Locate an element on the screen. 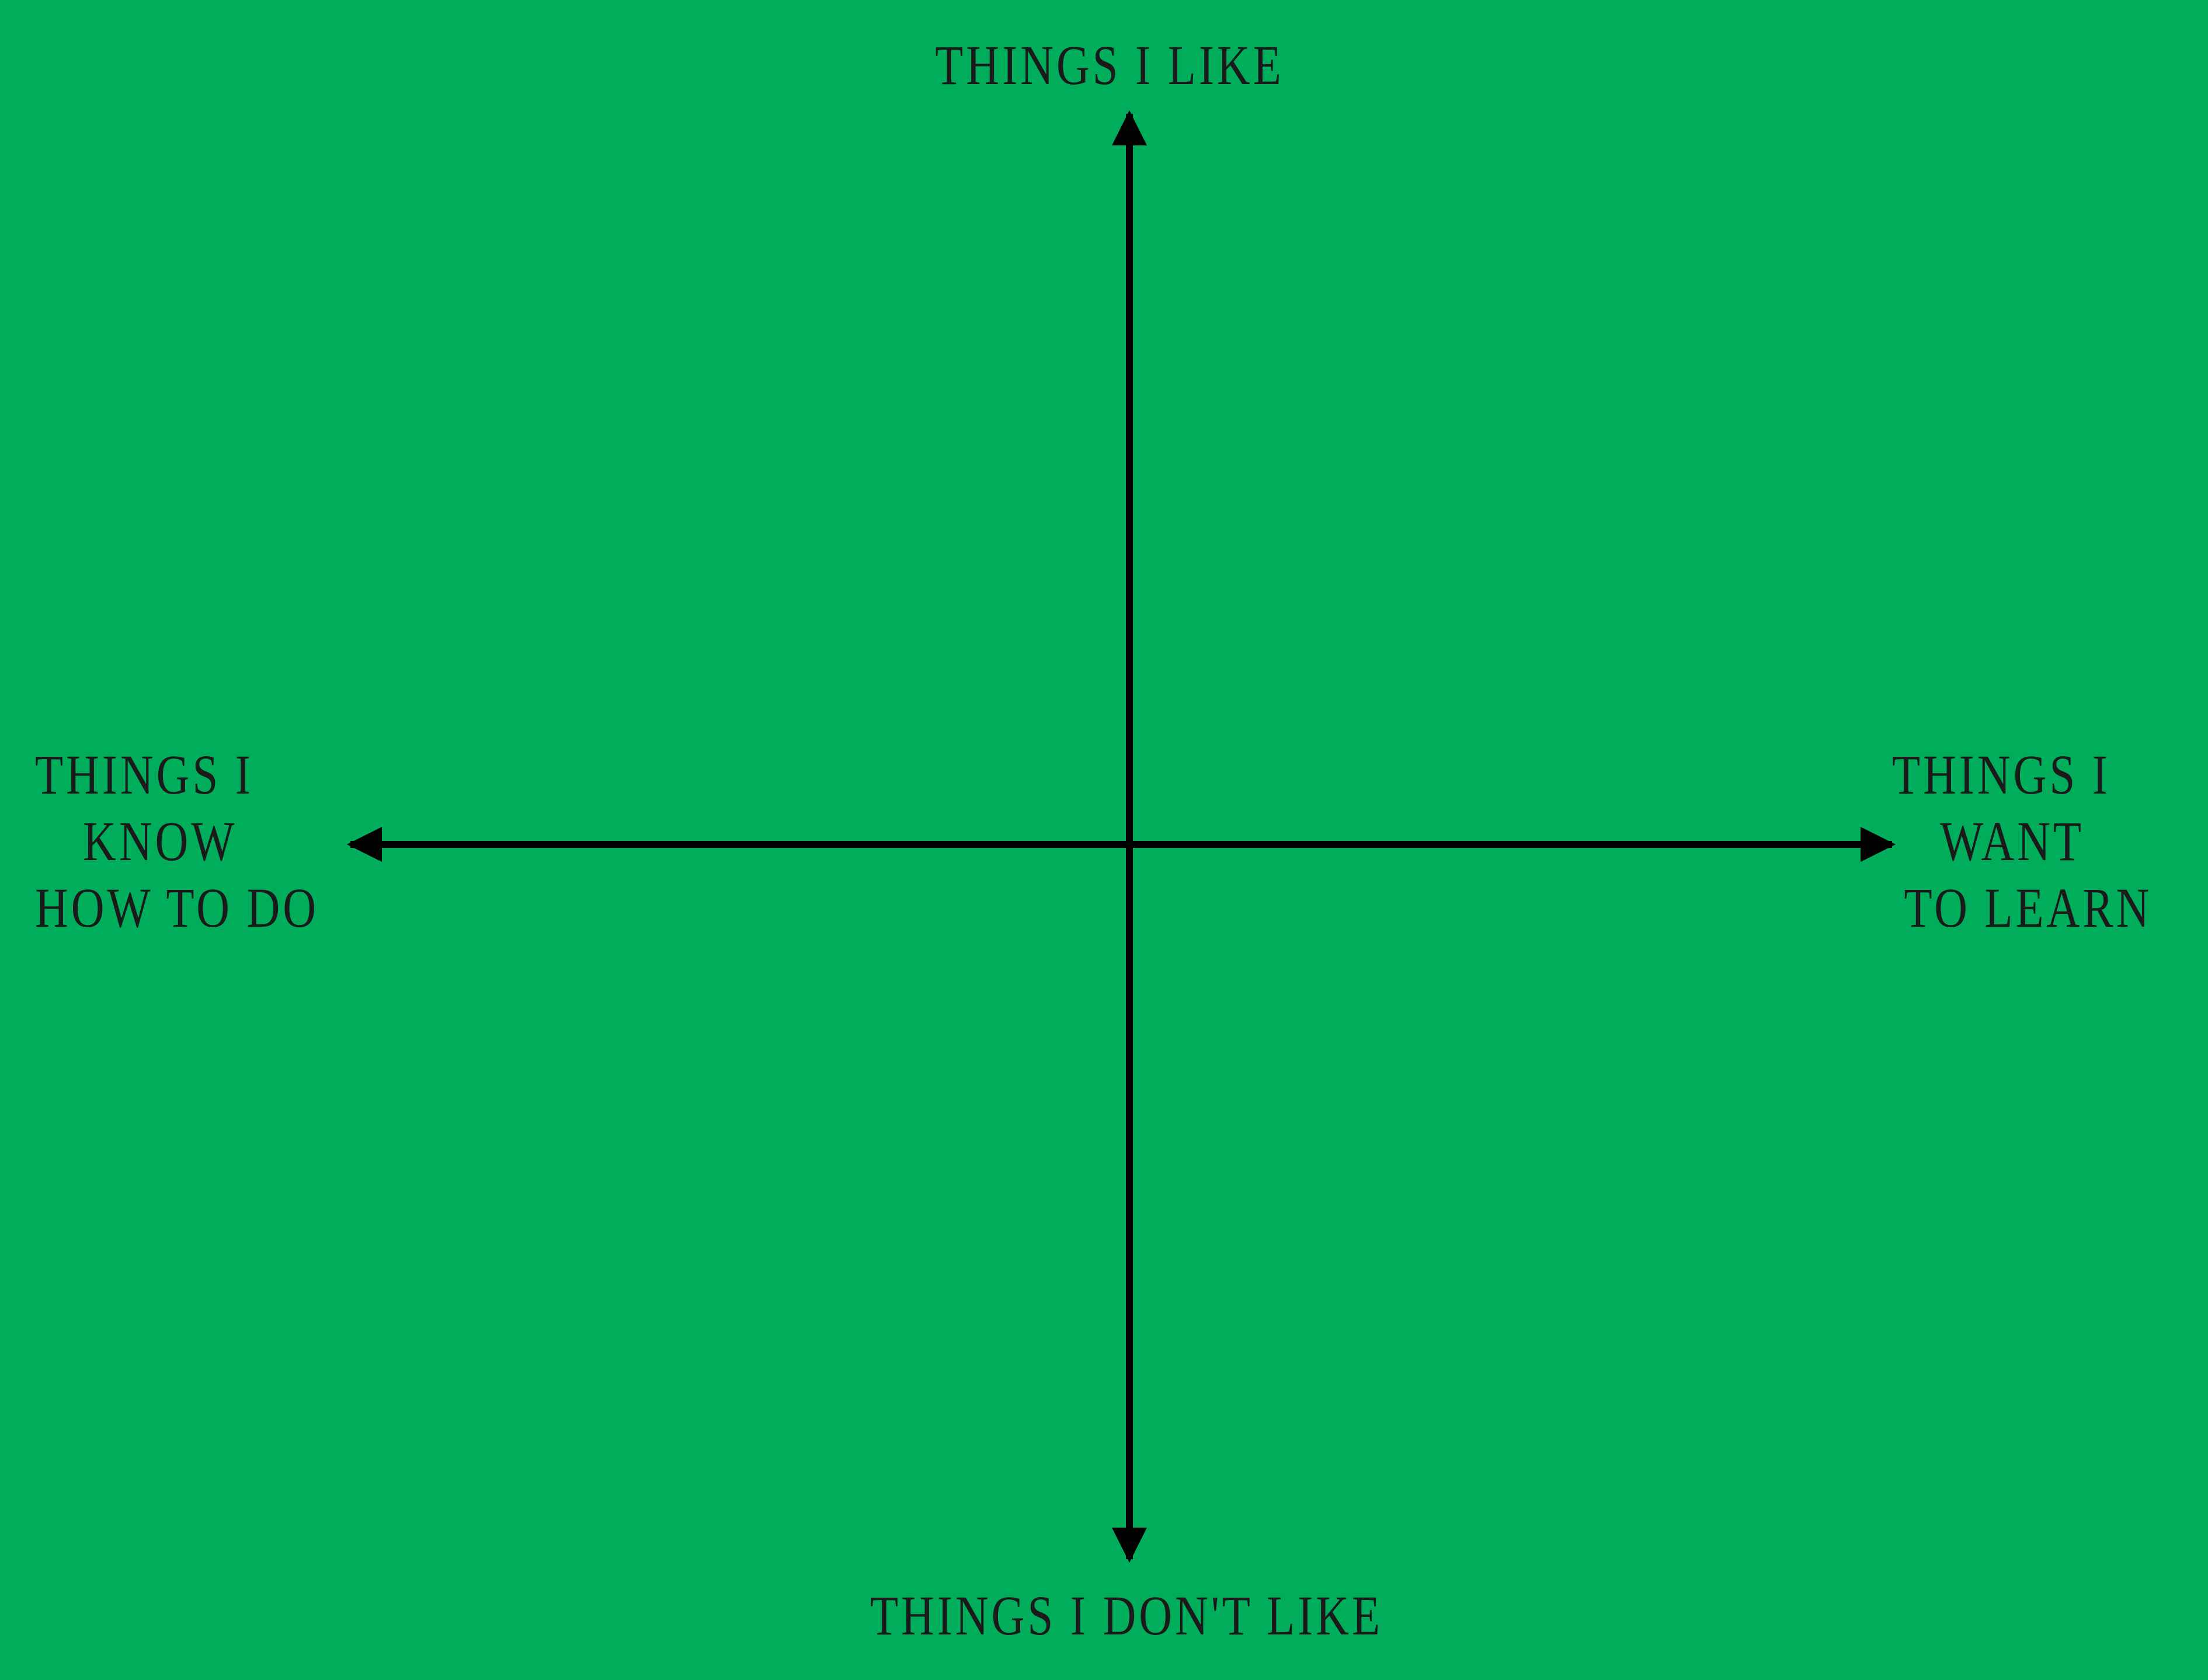 Image resolution: width=2208 pixels, height=1680 pixels. label-line: THINGS I DON'T LIKE is located at coordinates (1126, 1615).